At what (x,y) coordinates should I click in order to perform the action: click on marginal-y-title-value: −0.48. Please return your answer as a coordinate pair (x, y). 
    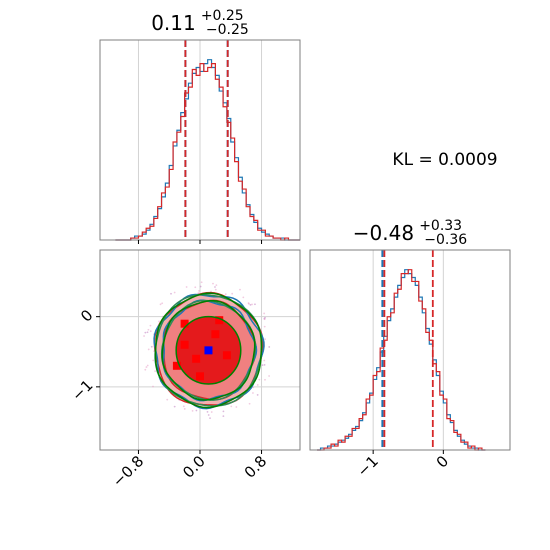
    Looking at the image, I should click on (383, 233).